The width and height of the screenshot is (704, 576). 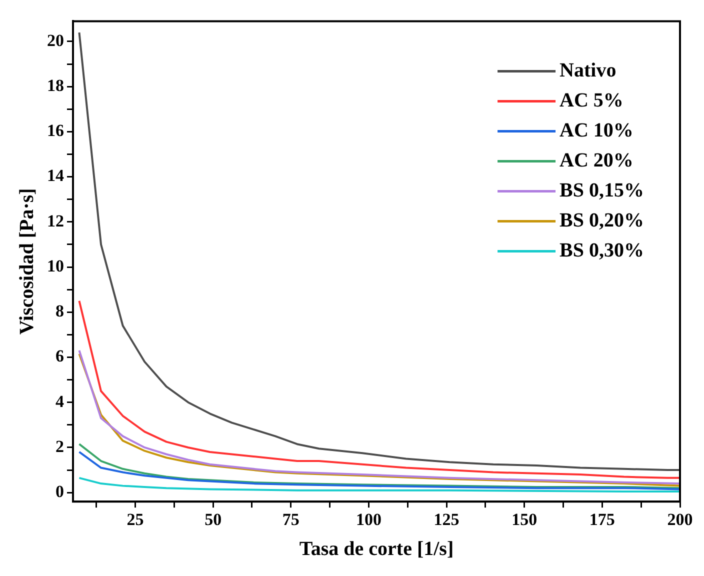 What do you see at coordinates (55, 266) in the screenshot?
I see `y-tick-label: 10` at bounding box center [55, 266].